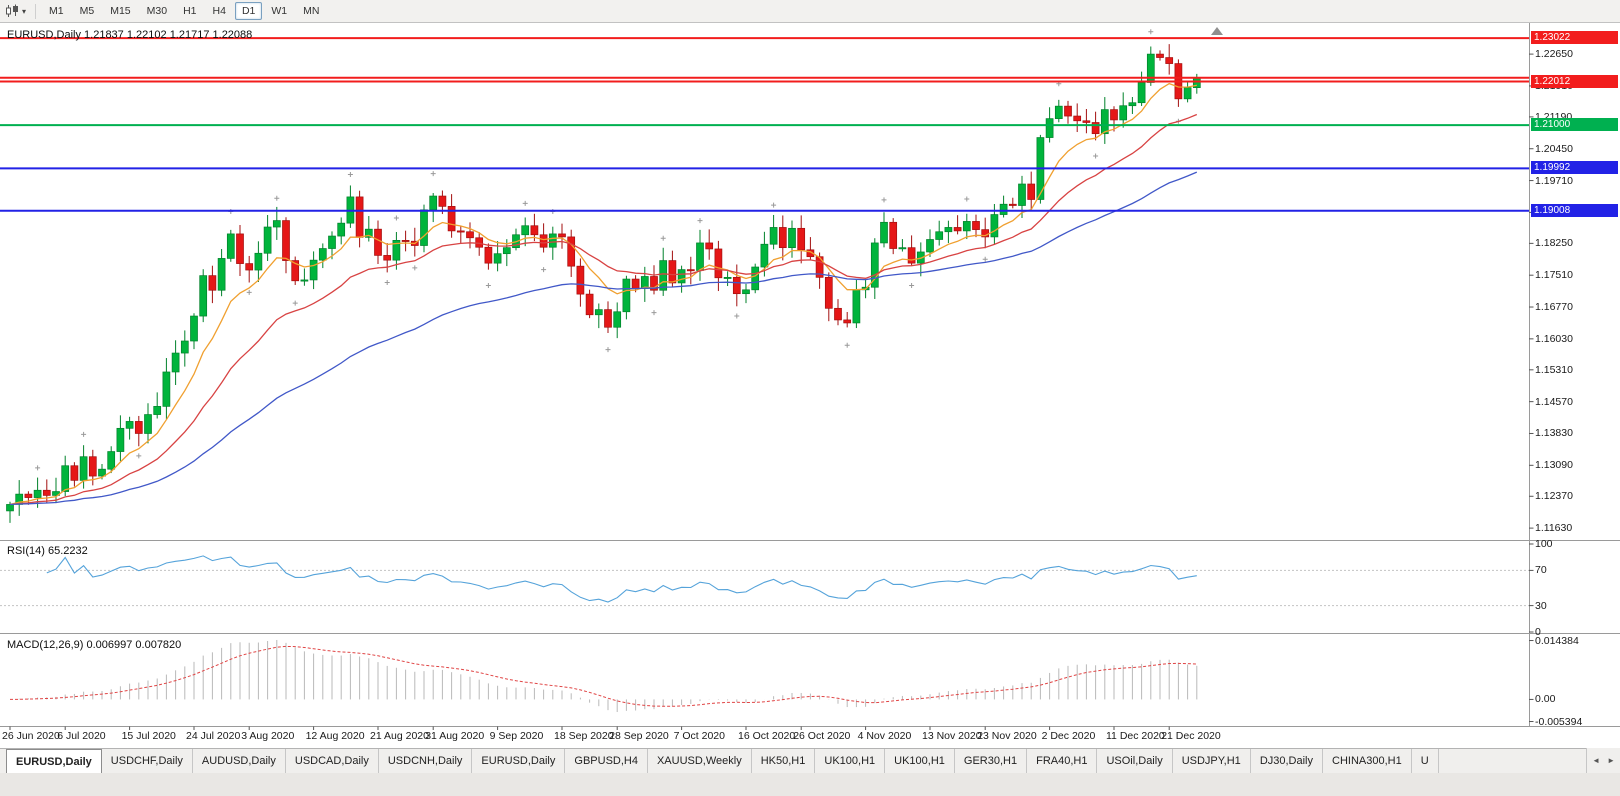 Image resolution: width=1620 pixels, height=796 pixels. Describe the element at coordinates (1541, 605) in the screenshot. I see `rsi-axis-label: 30` at that location.